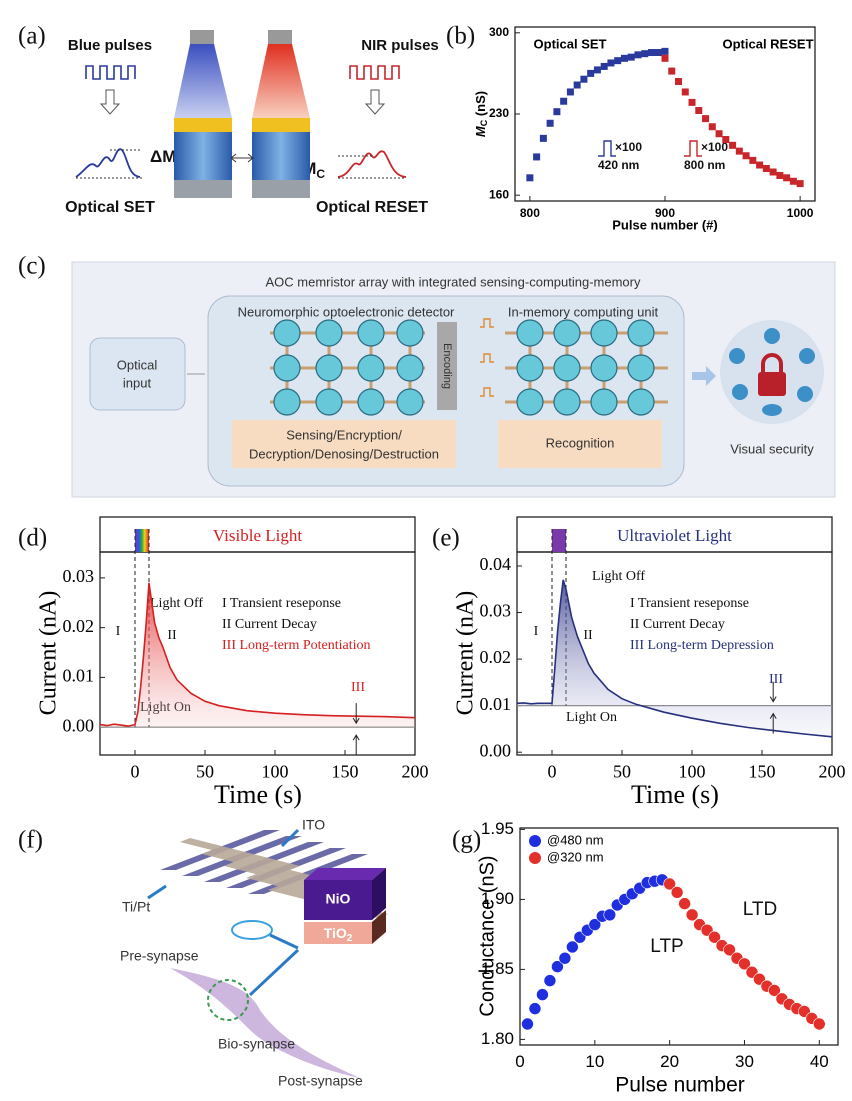 This screenshot has width=852, height=1101. Describe the element at coordinates (335, 933) in the screenshot. I see `text: TiO` at that location.